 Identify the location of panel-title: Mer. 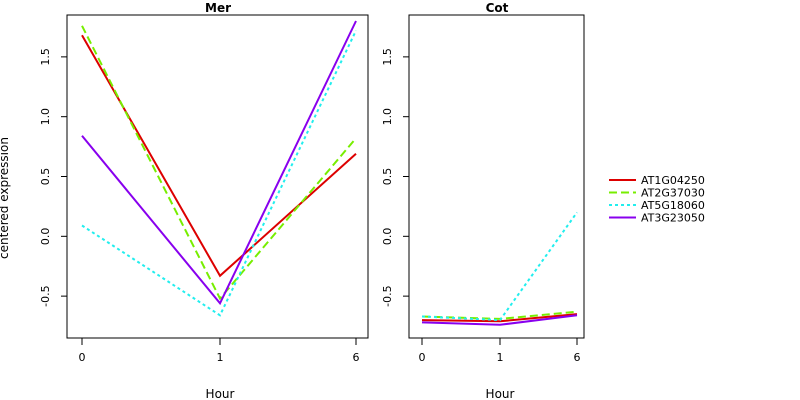
(218, 8).